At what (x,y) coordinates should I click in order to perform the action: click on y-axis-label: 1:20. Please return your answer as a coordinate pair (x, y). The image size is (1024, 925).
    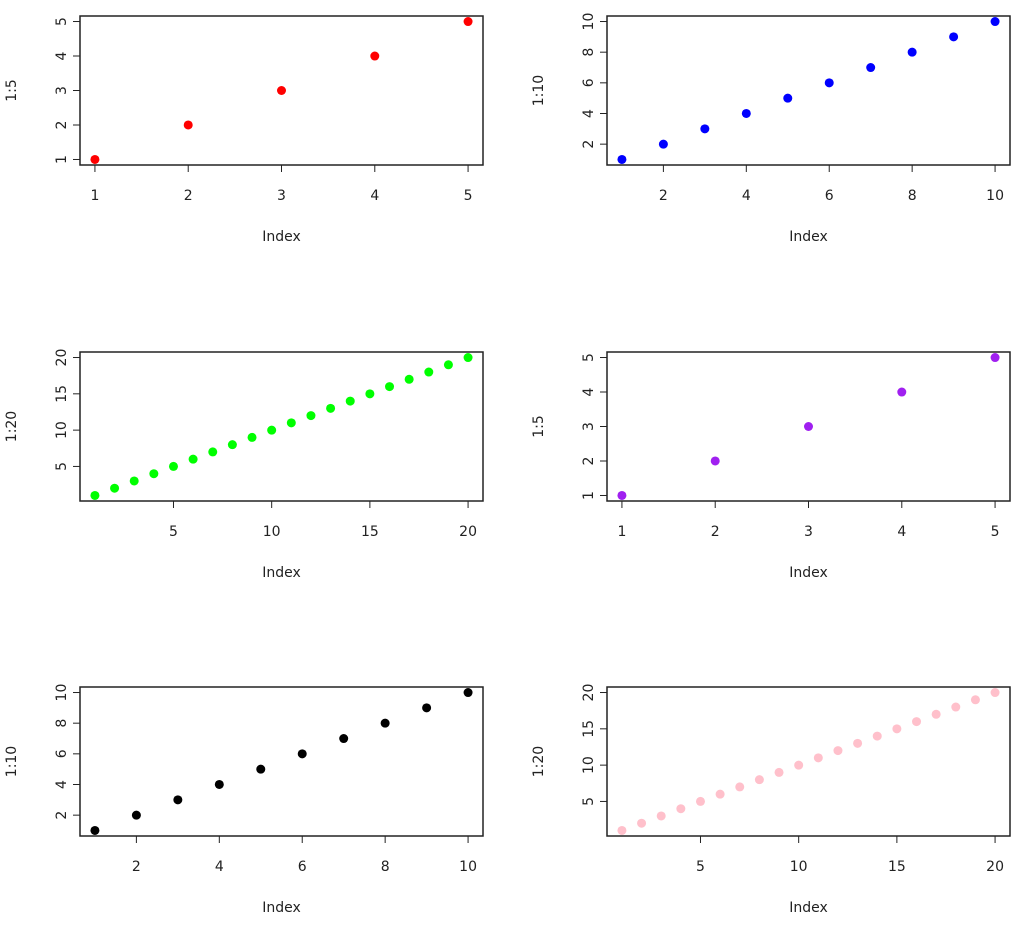
    Looking at the image, I should click on (12, 426).